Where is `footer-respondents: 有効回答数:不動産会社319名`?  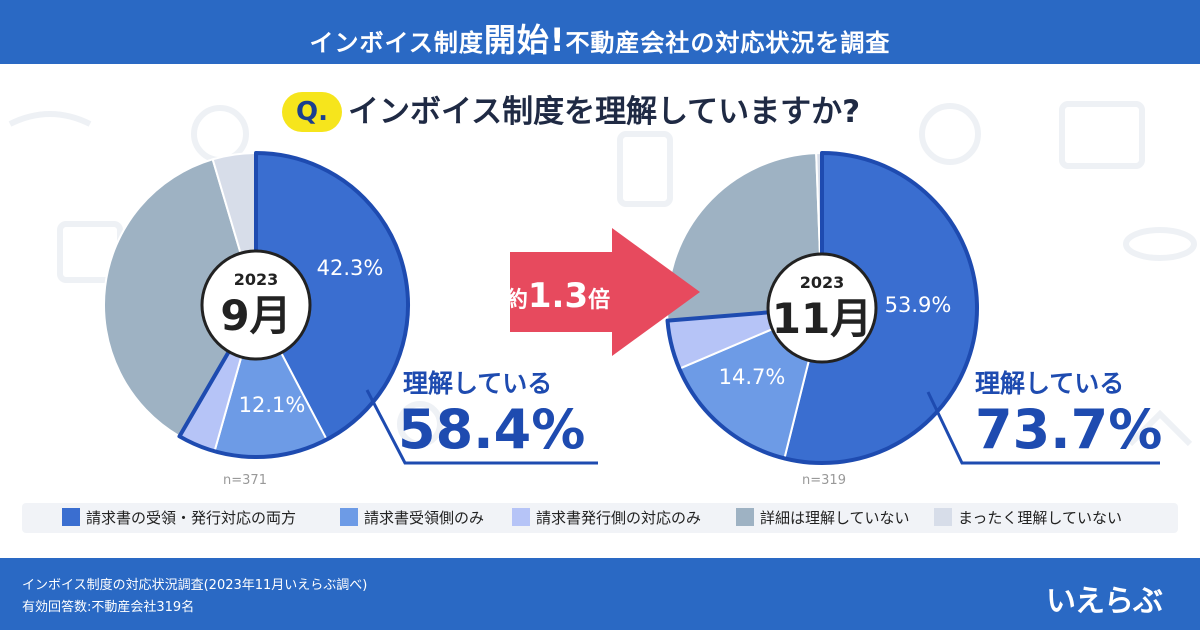
footer-respondents: 有効回答数:不動産会社319名 is located at coordinates (108, 607).